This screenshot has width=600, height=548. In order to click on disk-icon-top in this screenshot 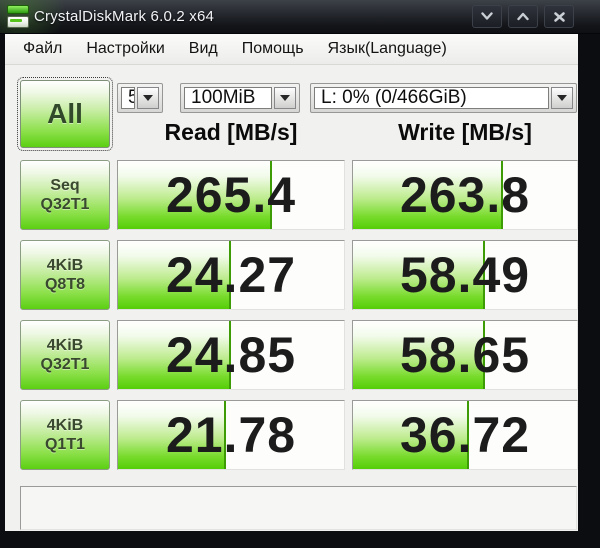, I will do `click(18, 9)`.